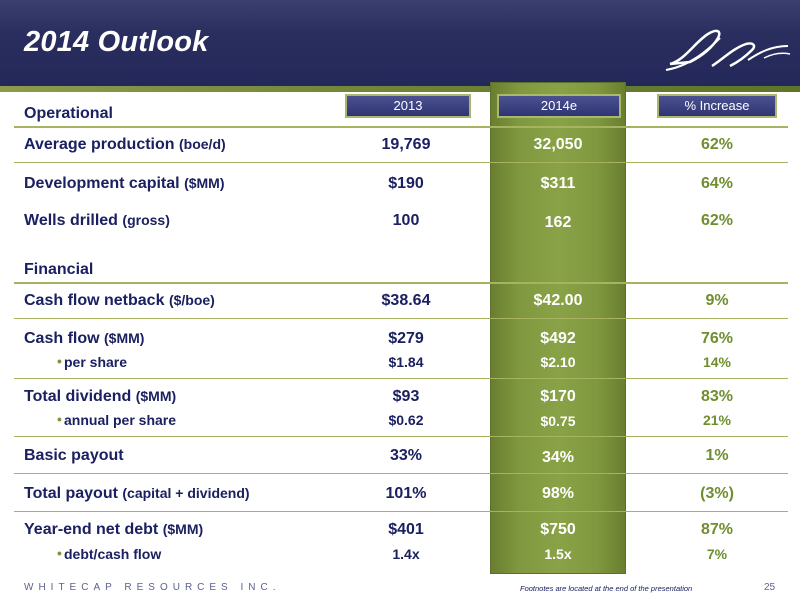 The height and width of the screenshot is (600, 800). I want to click on value-2013: $93, so click(406, 396).